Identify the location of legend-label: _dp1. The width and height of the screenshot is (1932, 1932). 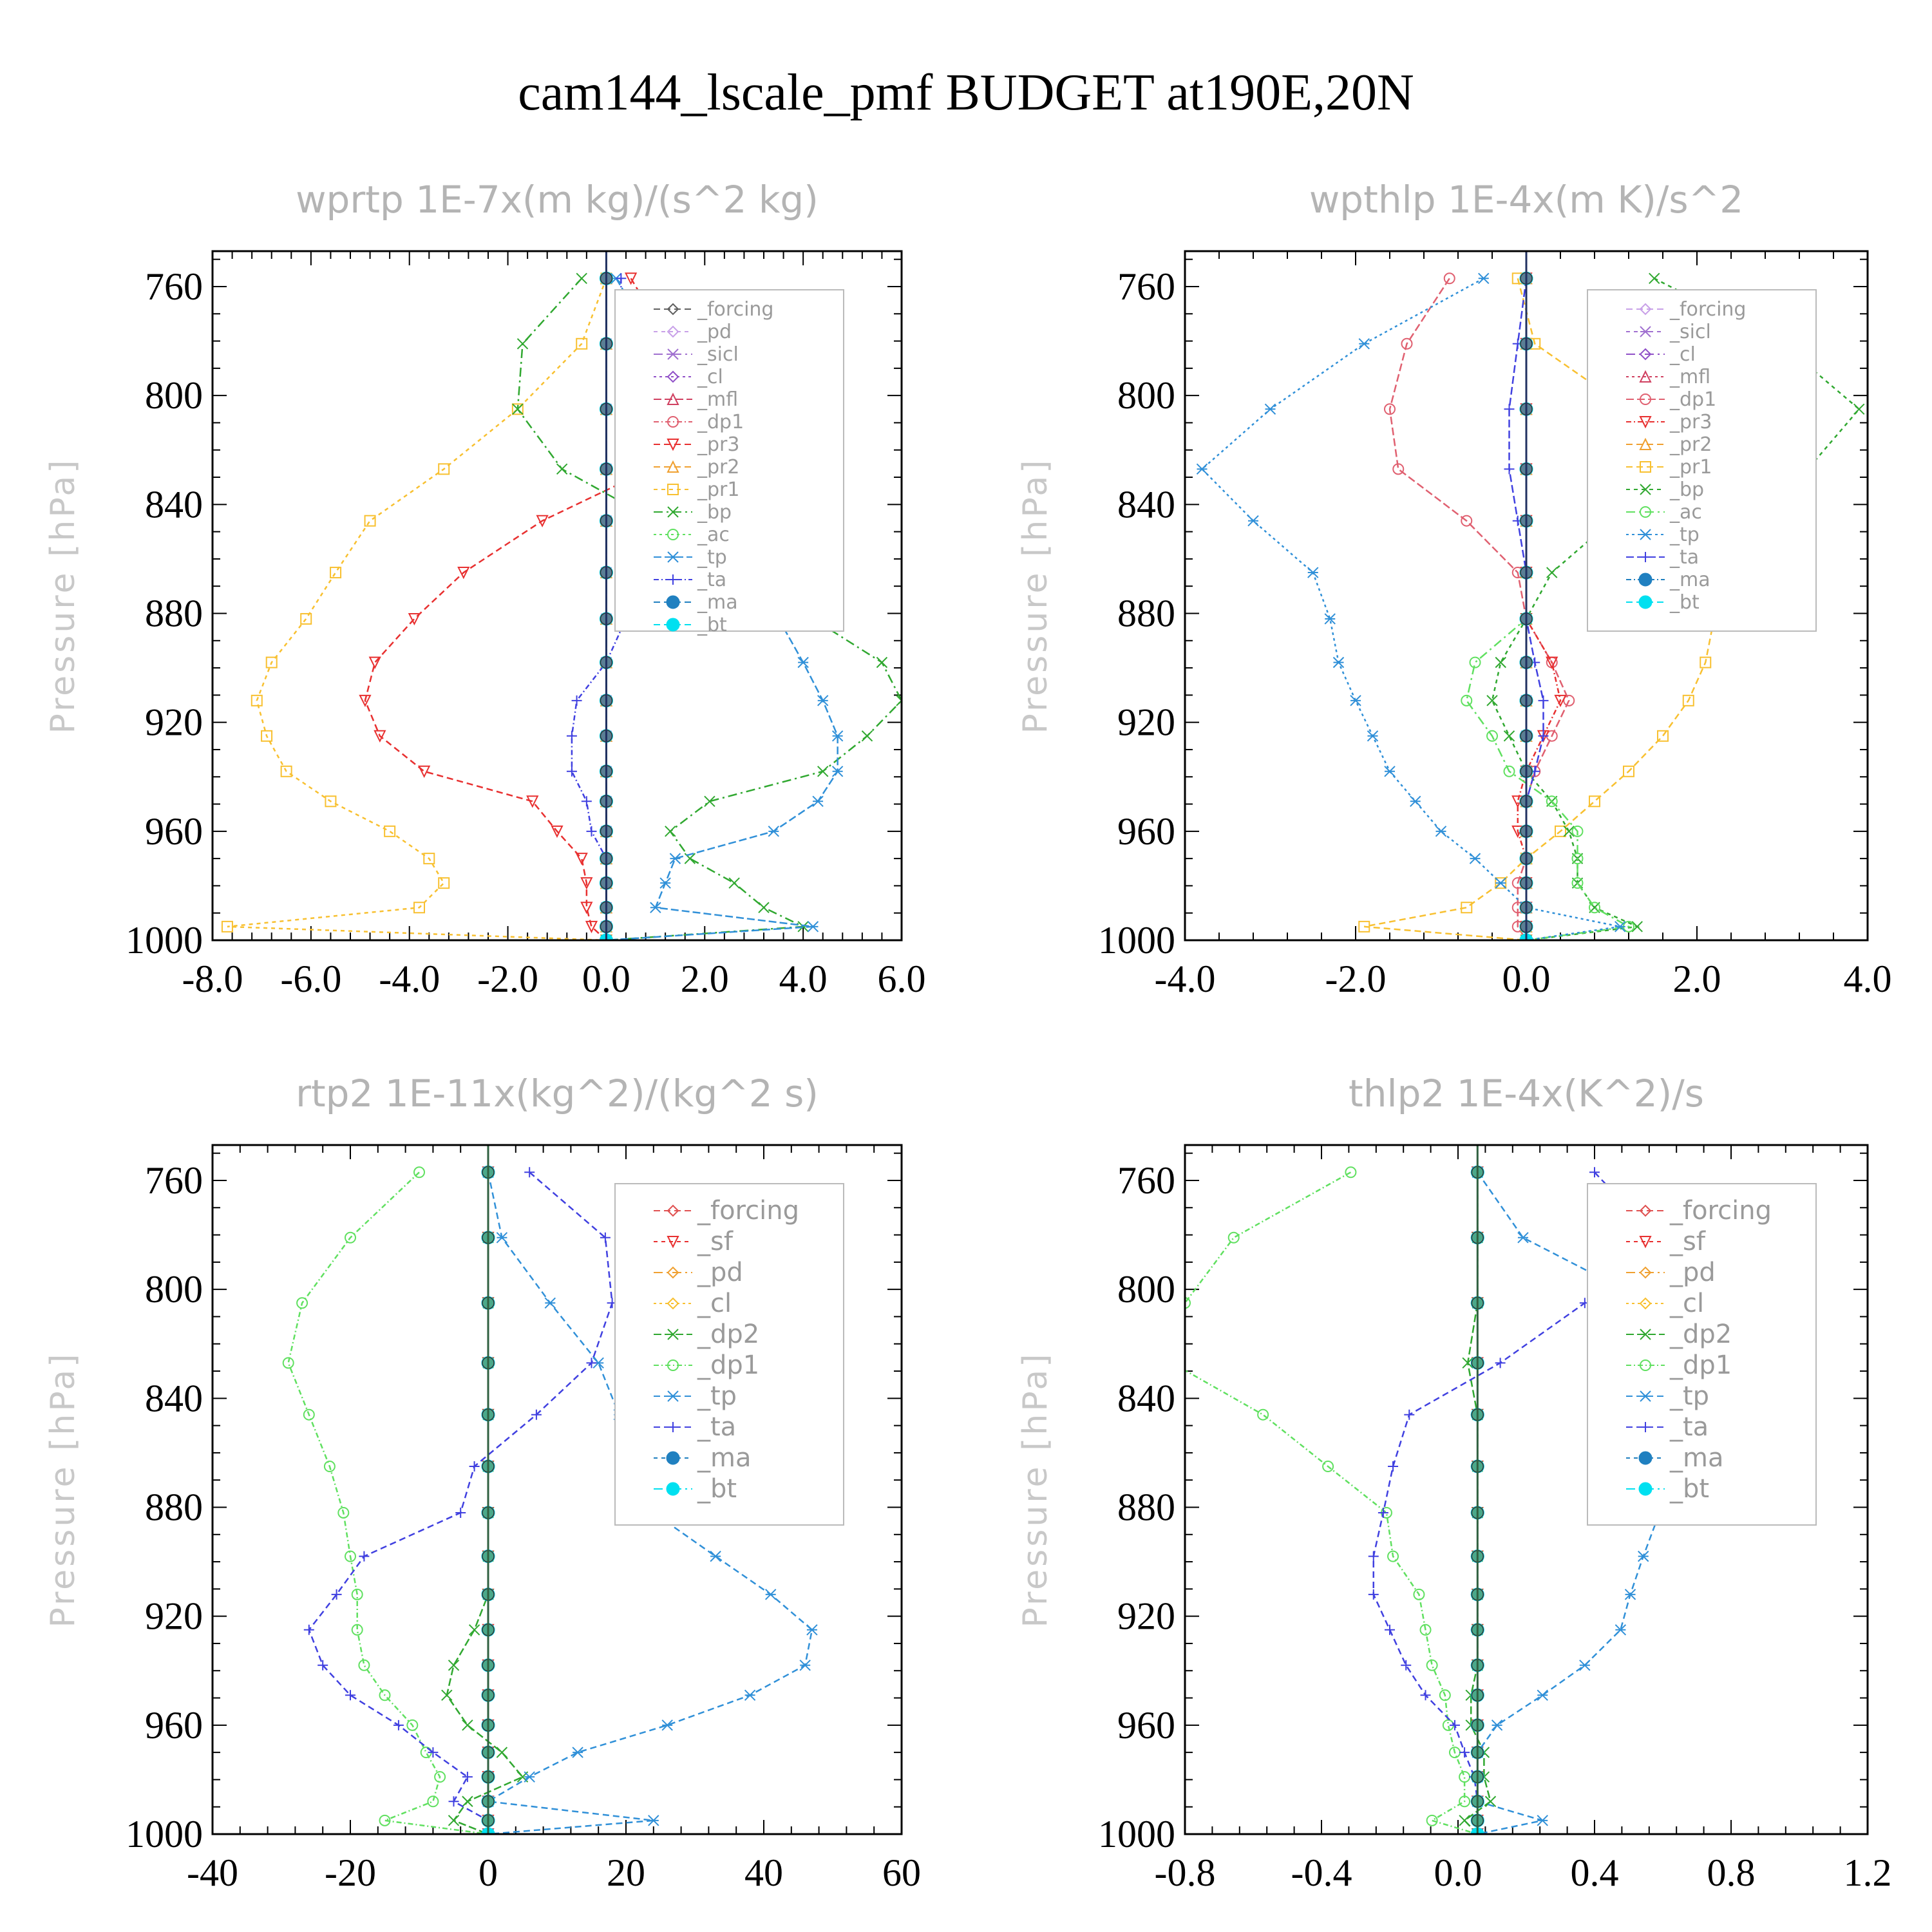
(720, 422).